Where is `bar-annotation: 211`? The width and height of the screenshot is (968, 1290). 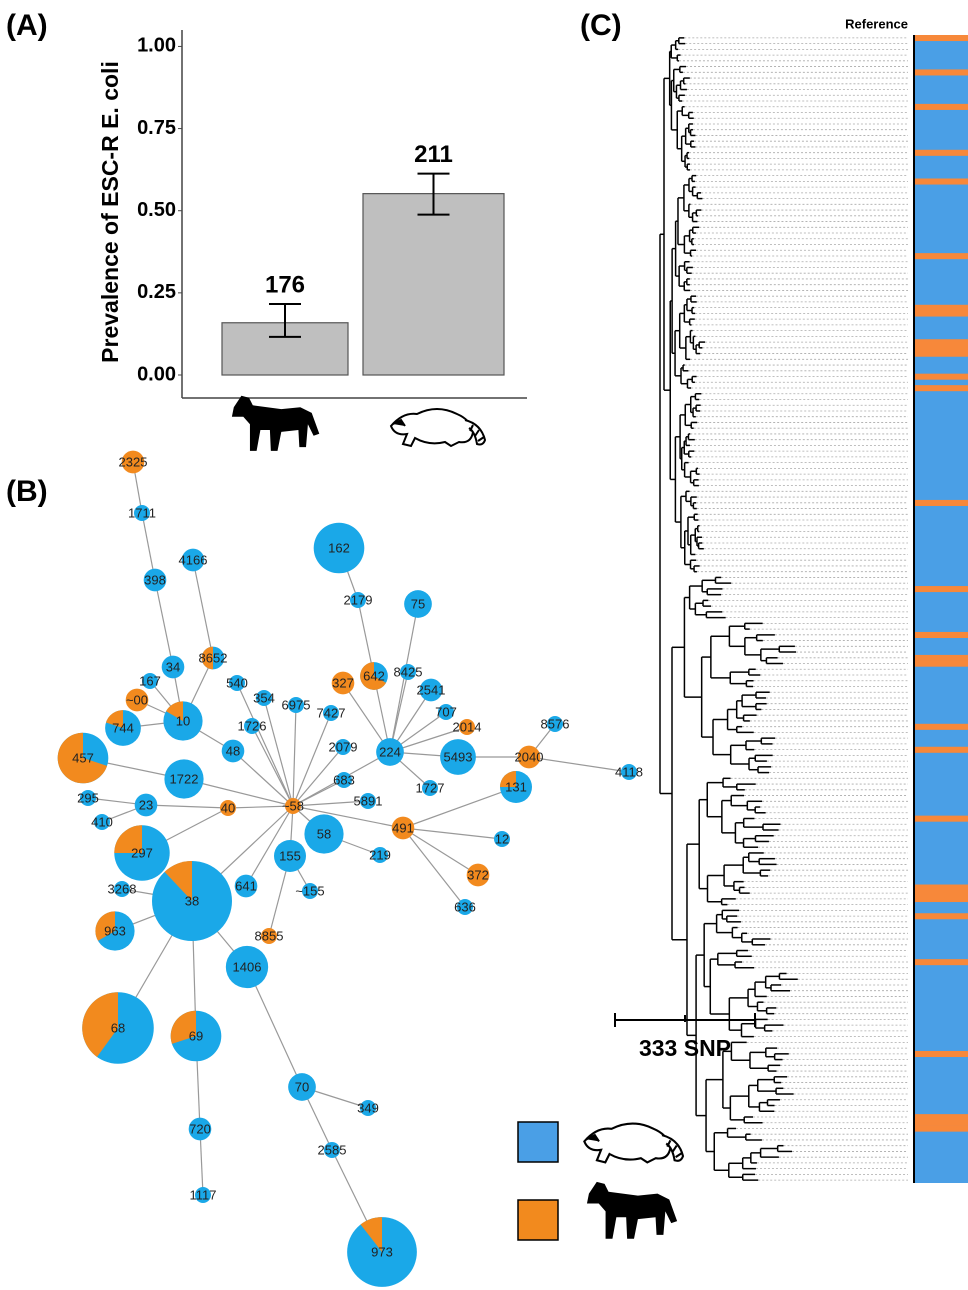 bar-annotation: 211 is located at coordinates (433, 154).